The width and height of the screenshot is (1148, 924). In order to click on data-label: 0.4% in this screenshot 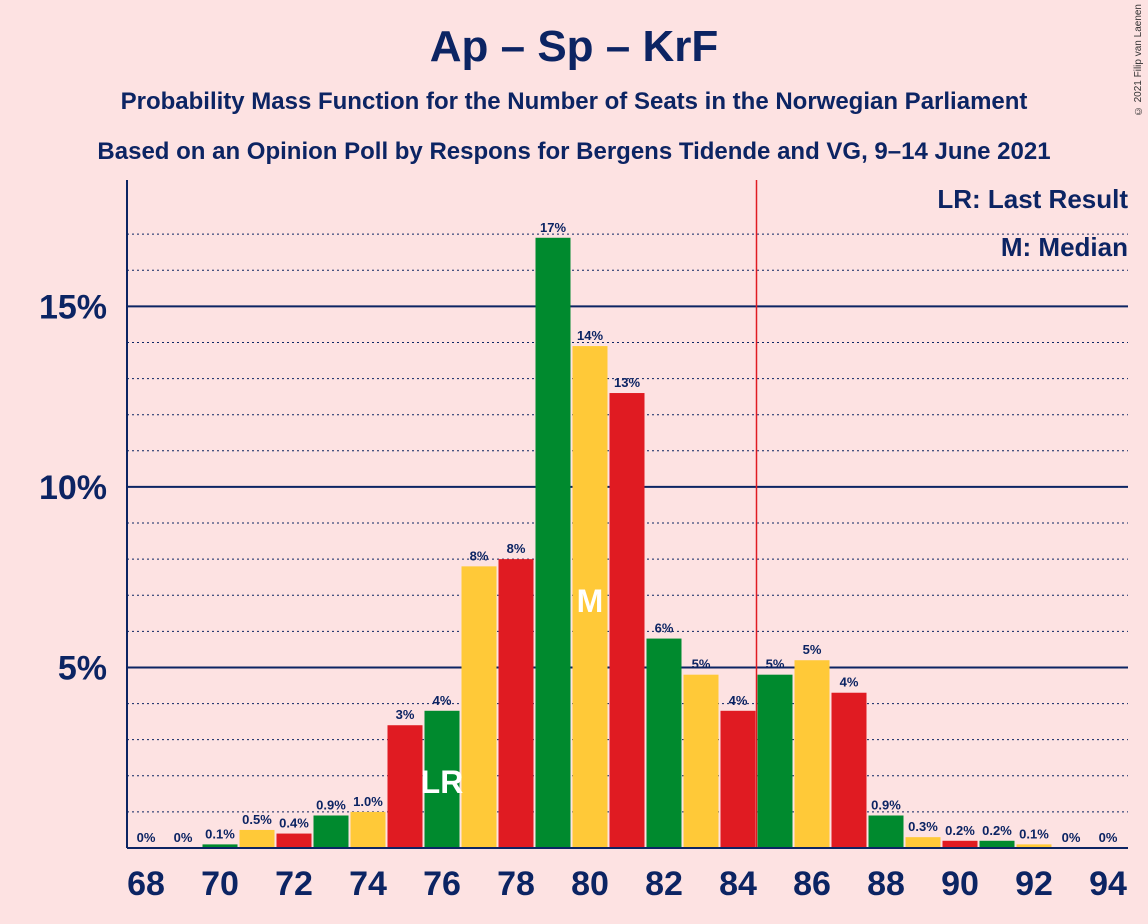, I will do `click(294, 823)`.